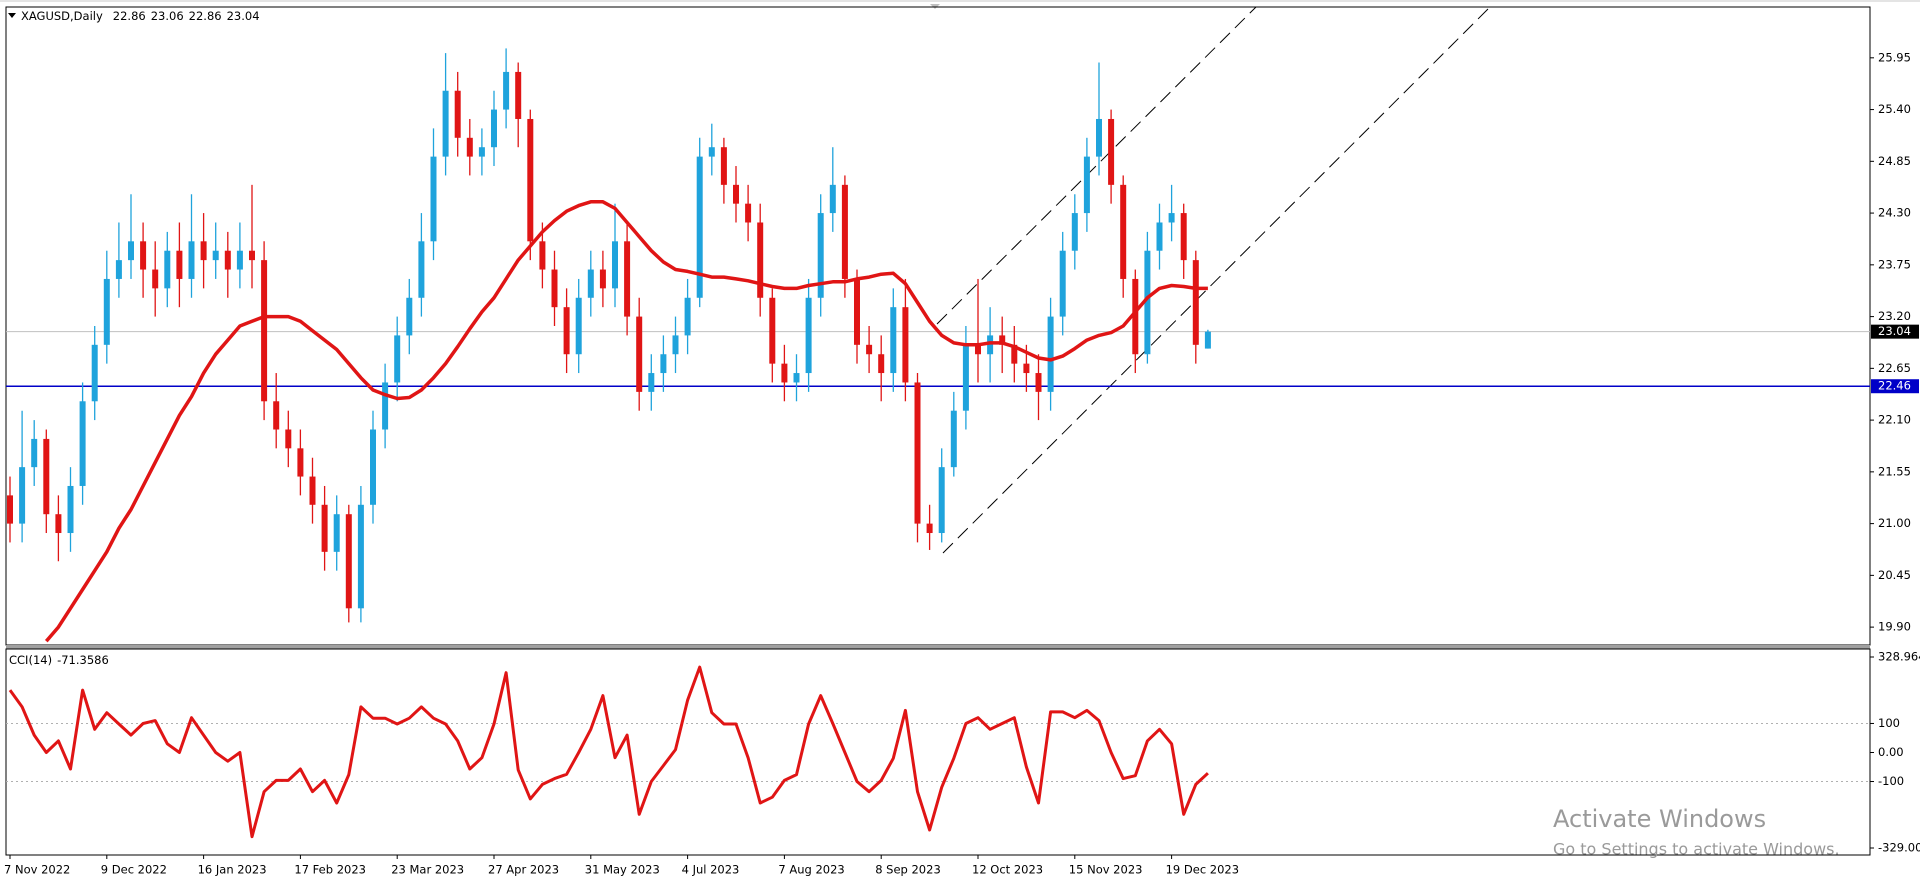  Describe the element at coordinates (1894, 264) in the screenshot. I see `y-tick-label: 23.75` at that location.